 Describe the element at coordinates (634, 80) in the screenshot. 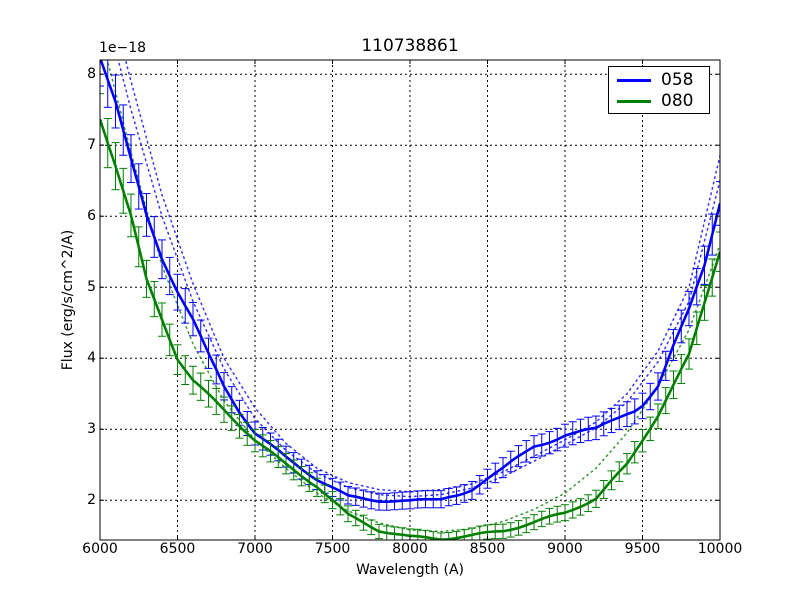

I see `legend-swatch-blue` at that location.